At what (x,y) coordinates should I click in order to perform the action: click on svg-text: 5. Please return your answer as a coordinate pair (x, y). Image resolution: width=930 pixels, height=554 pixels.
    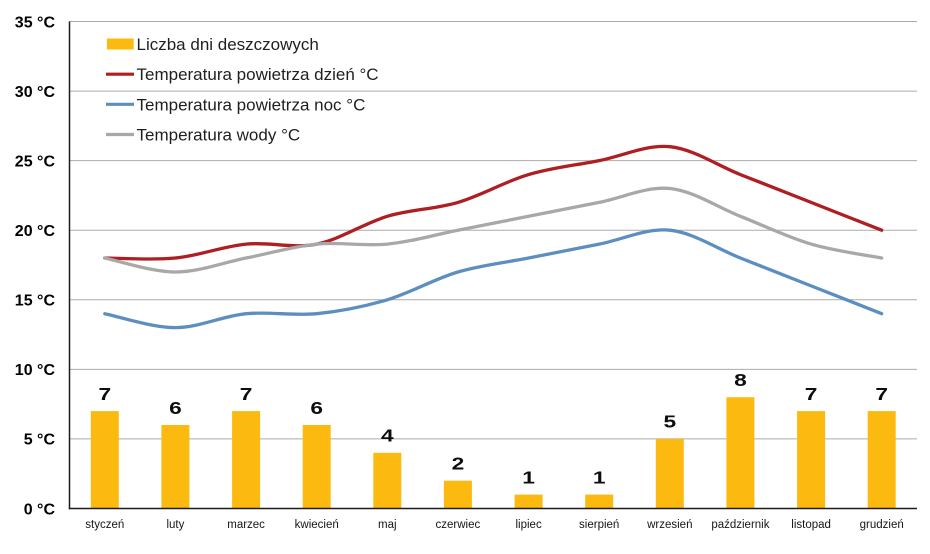
    Looking at the image, I should click on (669, 422).